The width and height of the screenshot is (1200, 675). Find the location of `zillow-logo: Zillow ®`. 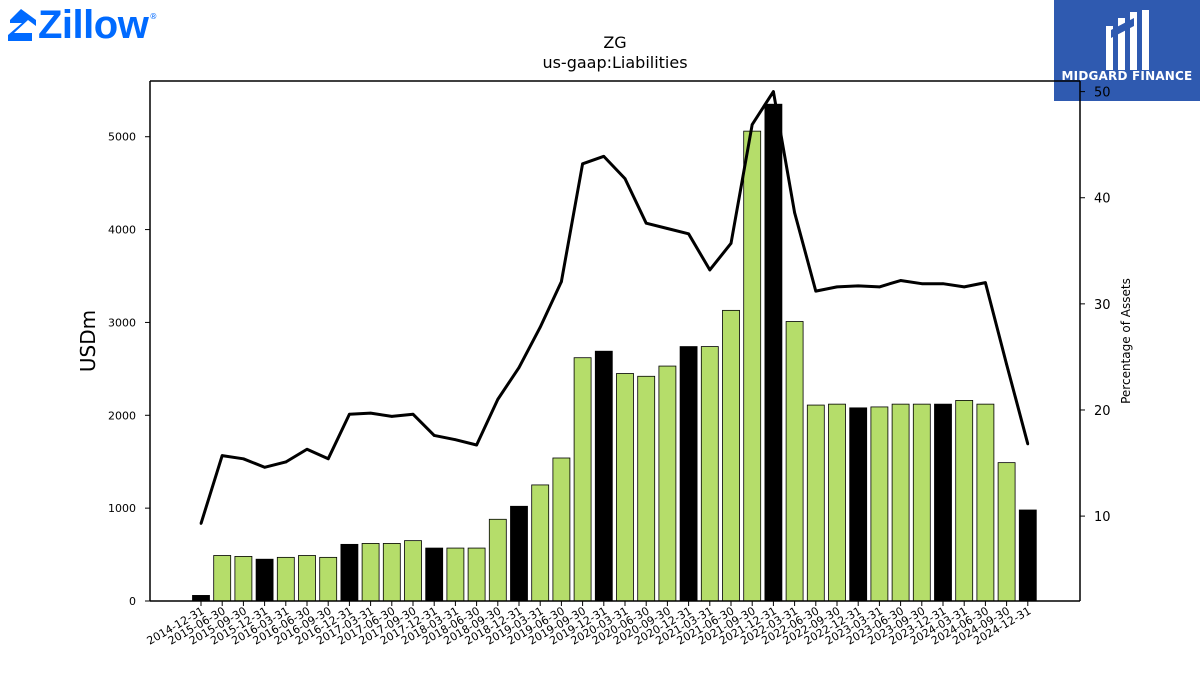

zillow-logo: Zillow ® is located at coordinates (80, 25).